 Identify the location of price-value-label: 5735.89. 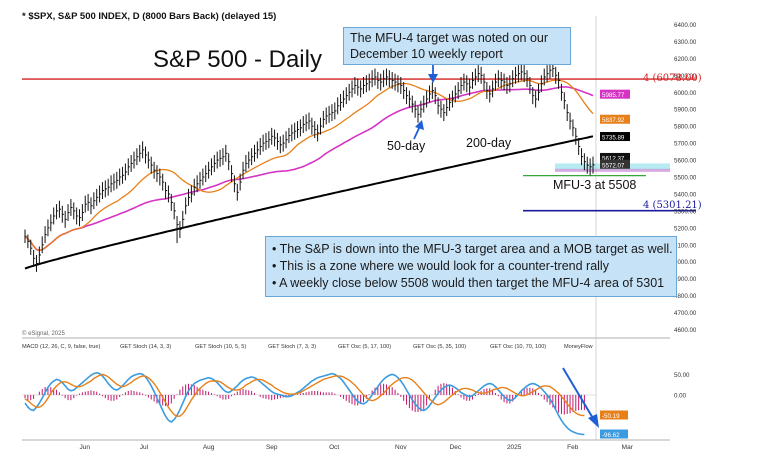
(613, 138).